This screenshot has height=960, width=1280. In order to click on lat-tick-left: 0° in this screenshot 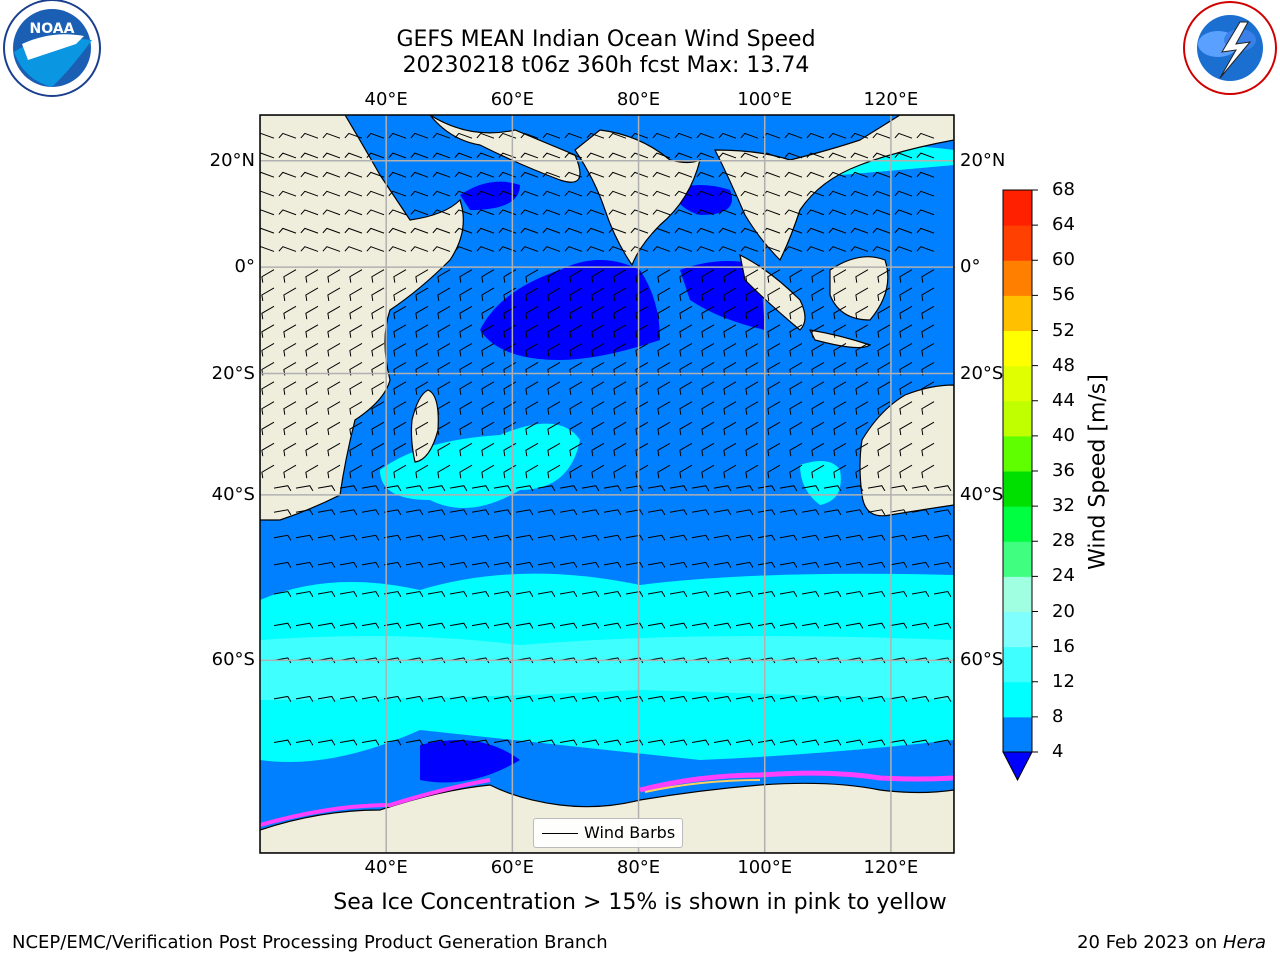, I will do `click(244, 267)`.